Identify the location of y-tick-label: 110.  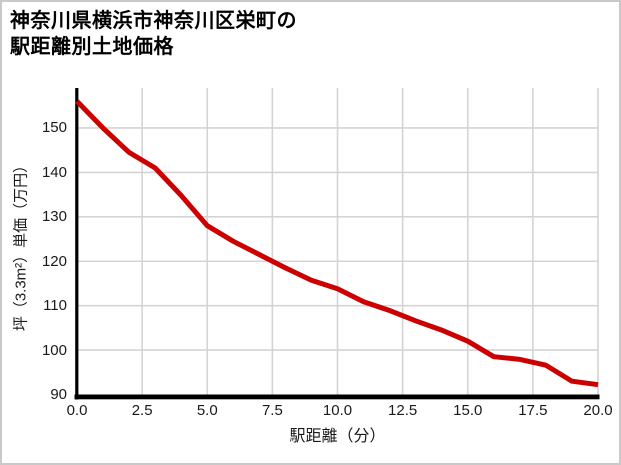
(55, 306).